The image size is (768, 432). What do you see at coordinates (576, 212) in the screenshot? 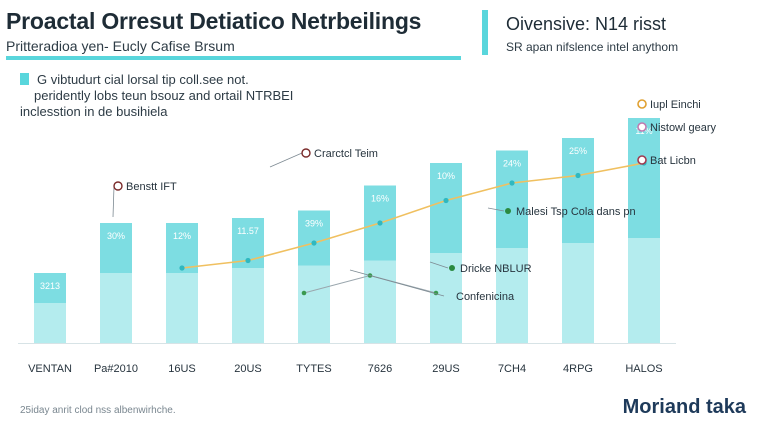
I see `annotation-label: Malesi Tsp Cola dans pn` at bounding box center [576, 212].